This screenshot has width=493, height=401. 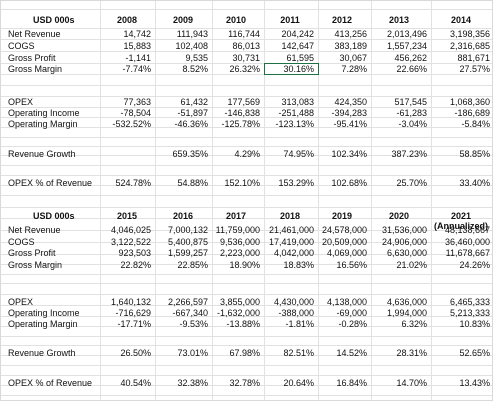 What do you see at coordinates (34, 230) in the screenshot?
I see `row-label: Net Revenue` at bounding box center [34, 230].